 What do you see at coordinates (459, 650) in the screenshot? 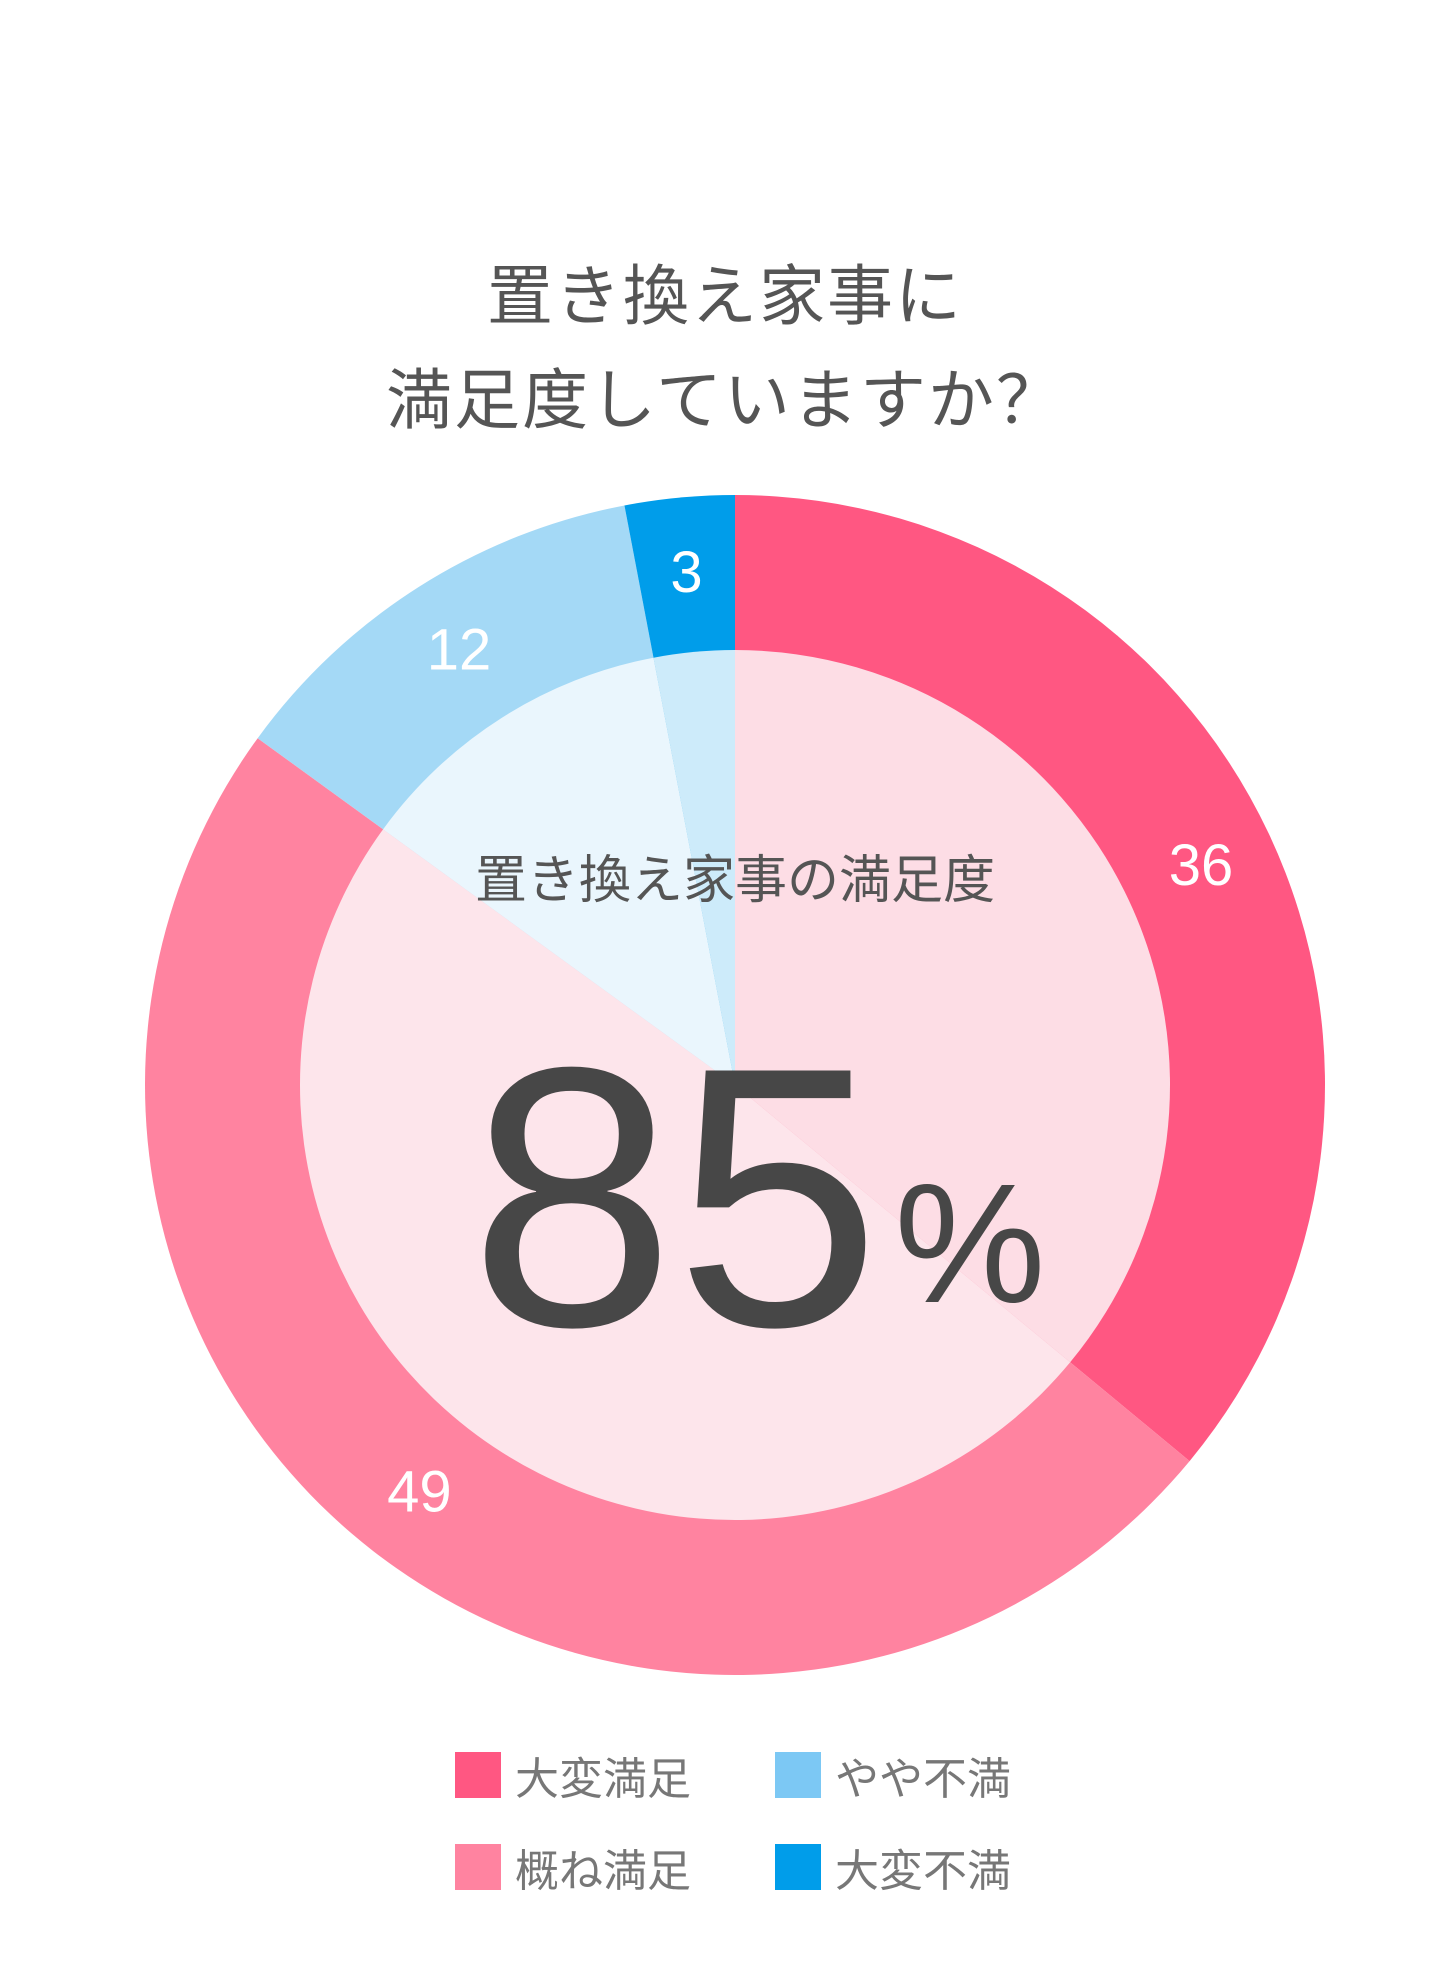
I see `slice-value-label: 12` at bounding box center [459, 650].